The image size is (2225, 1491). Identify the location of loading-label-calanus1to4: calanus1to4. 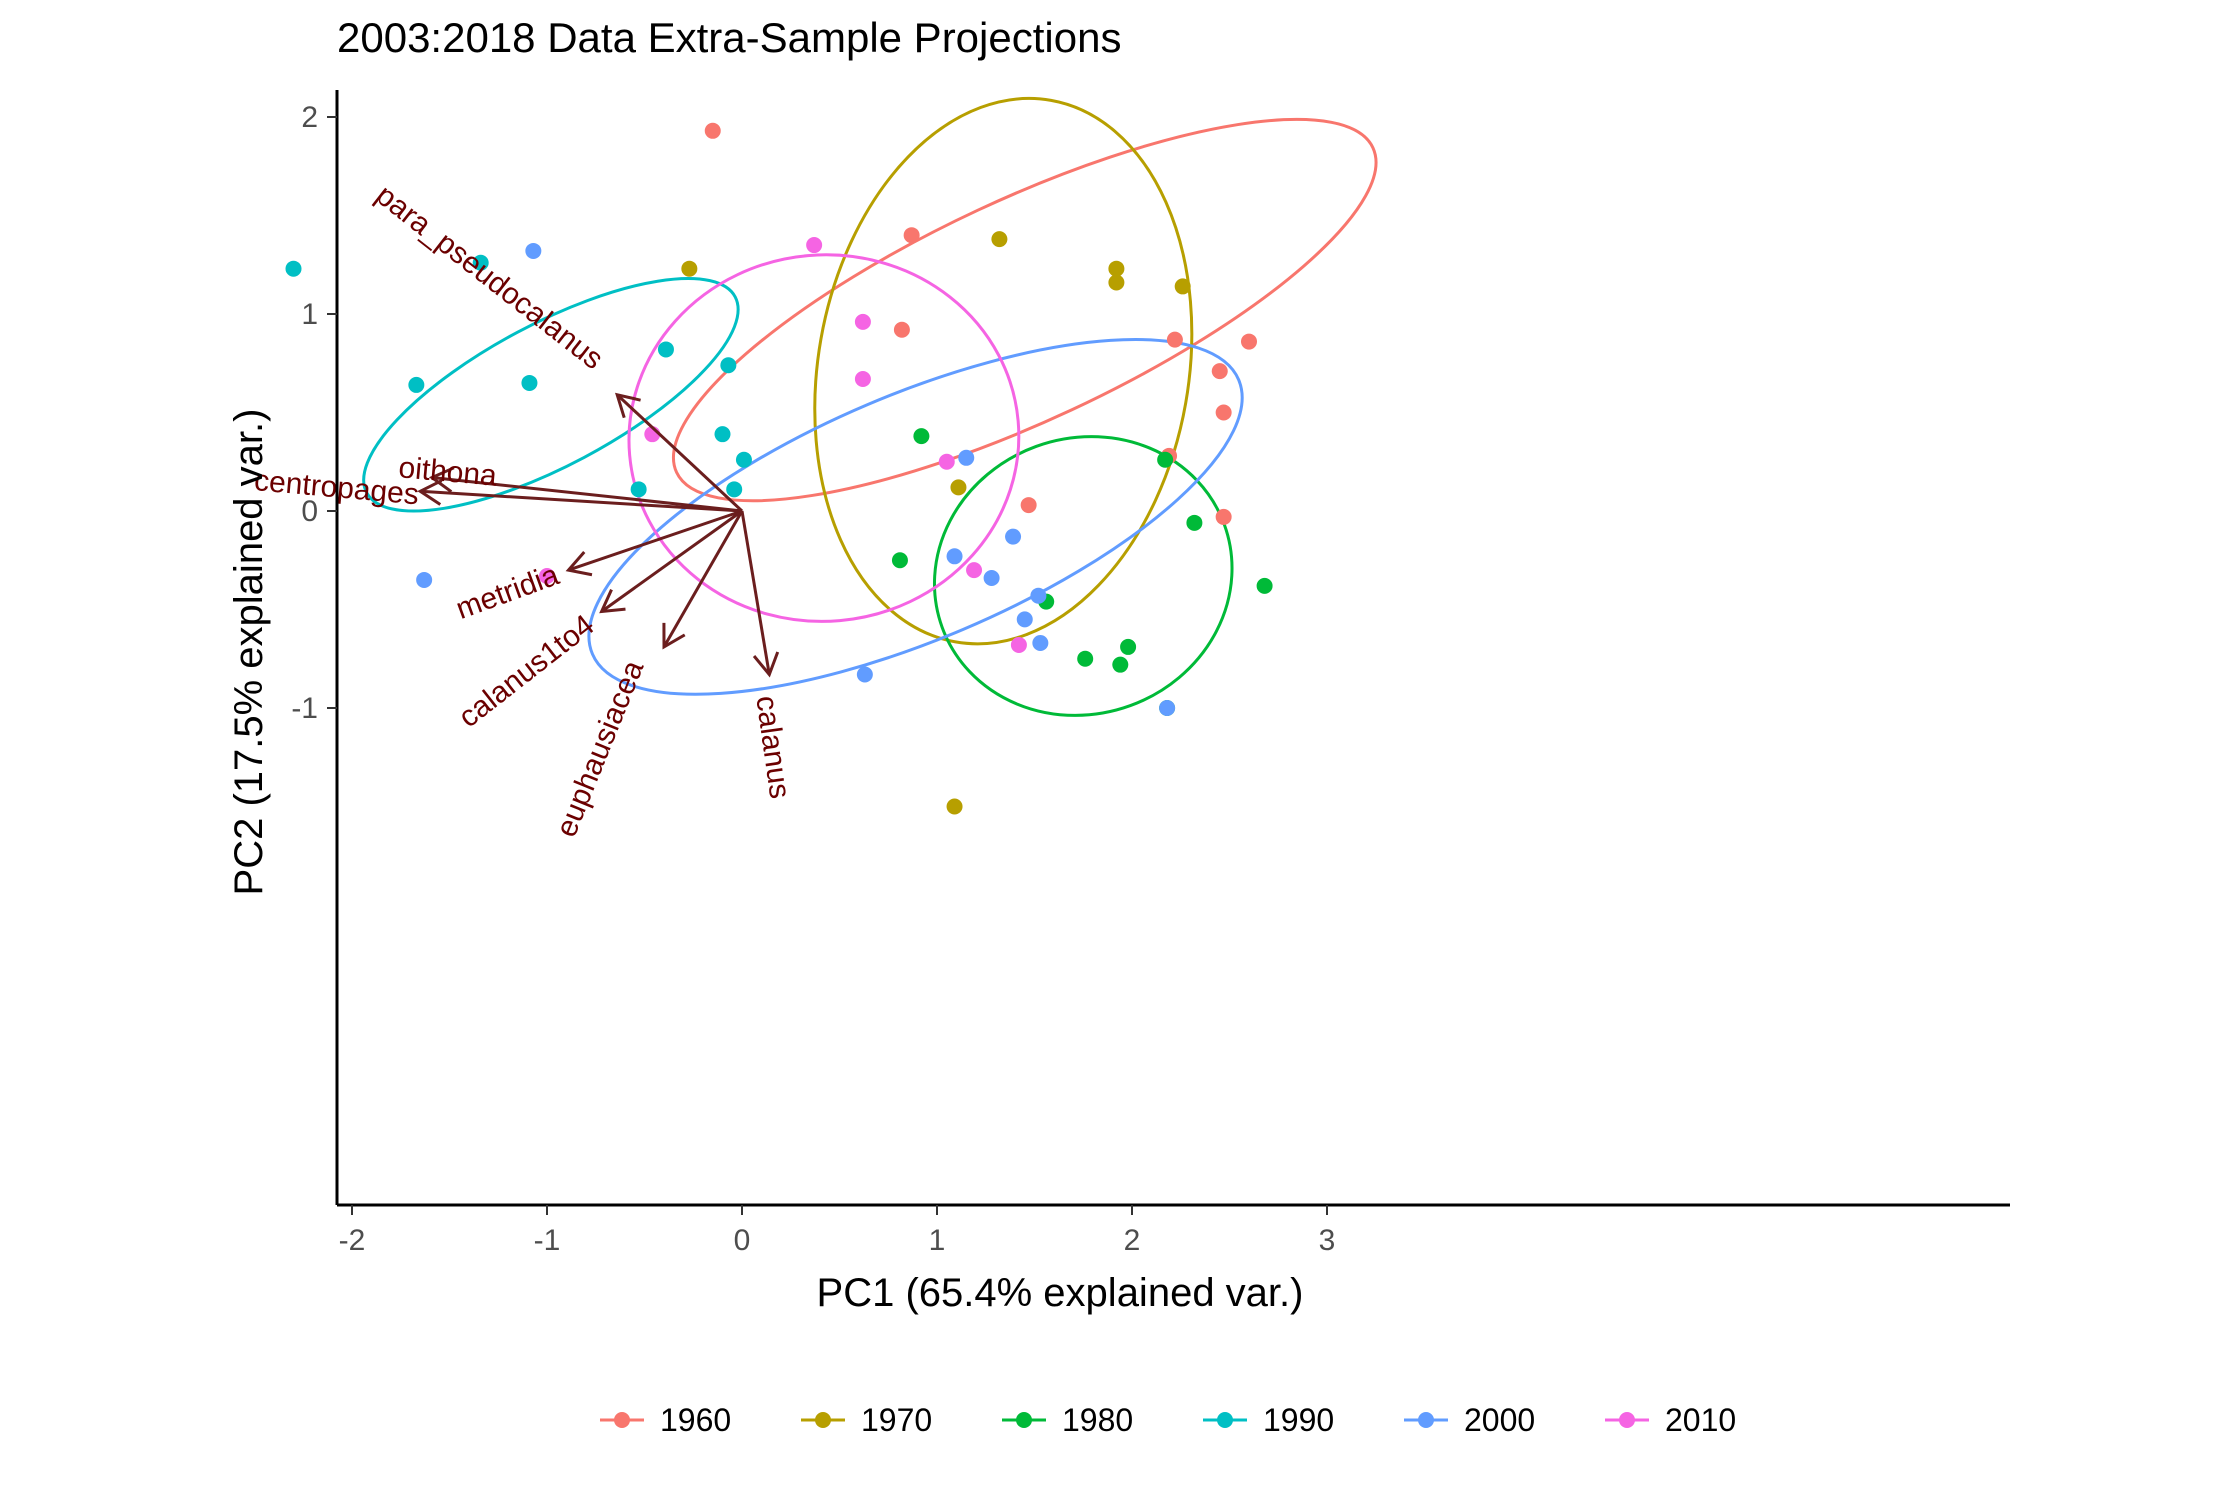
(527, 671).